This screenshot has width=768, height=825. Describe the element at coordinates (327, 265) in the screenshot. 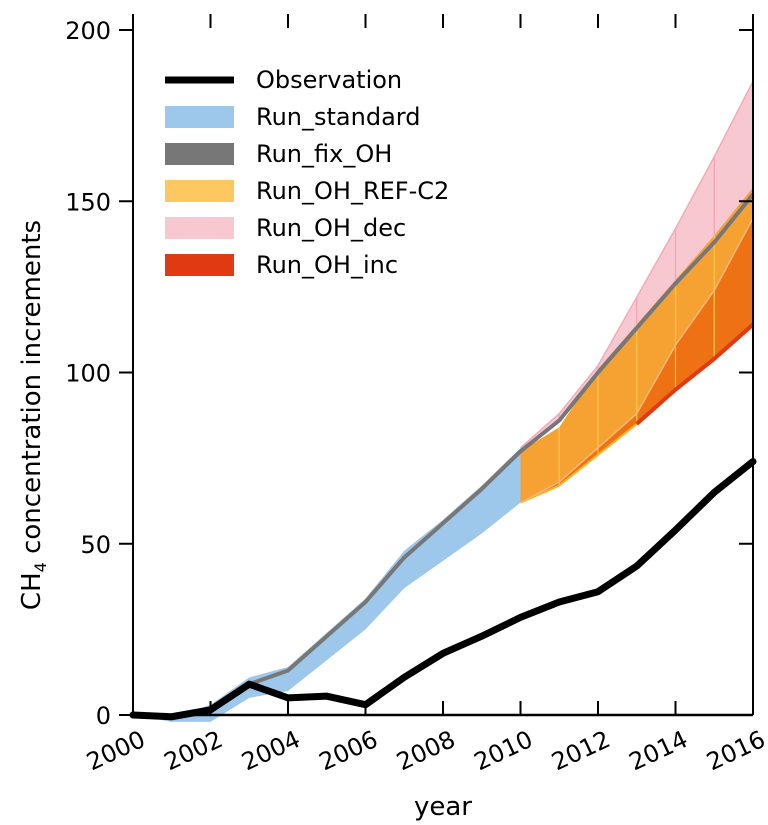

I see `legend-label: Run_OH_inc` at that location.